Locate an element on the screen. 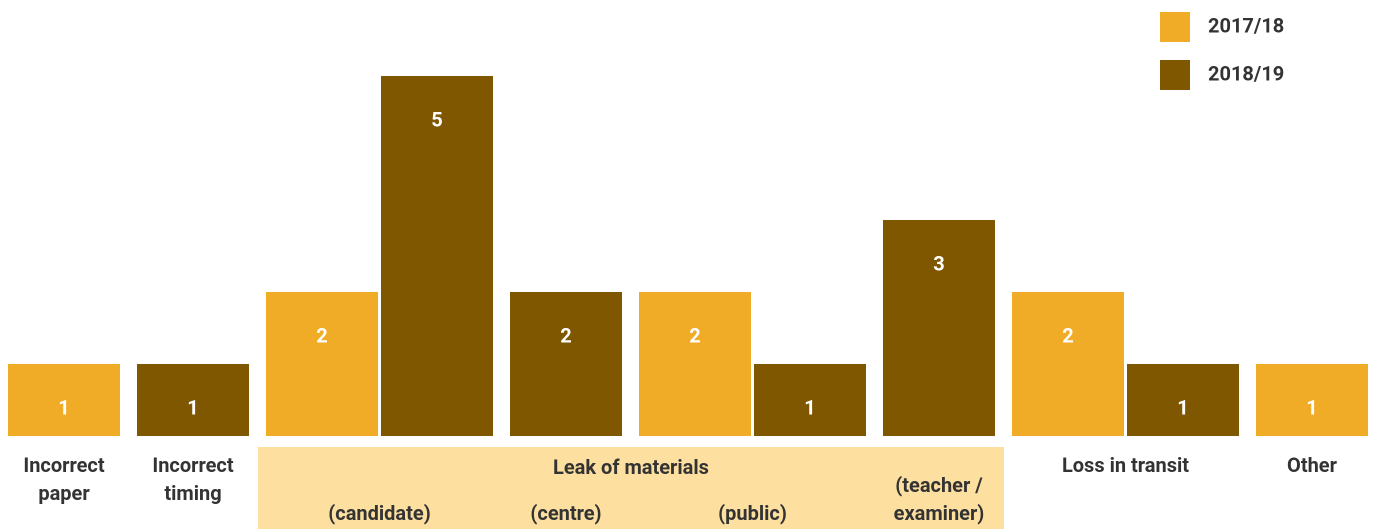  x-tick-label: (public) is located at coordinates (752, 513).